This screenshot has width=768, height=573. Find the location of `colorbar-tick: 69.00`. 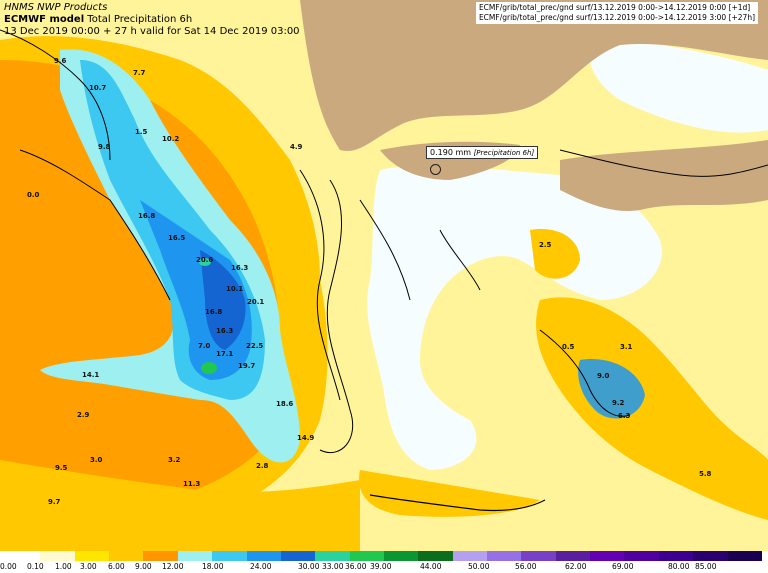

colorbar-tick: 69.00 is located at coordinates (623, 566).